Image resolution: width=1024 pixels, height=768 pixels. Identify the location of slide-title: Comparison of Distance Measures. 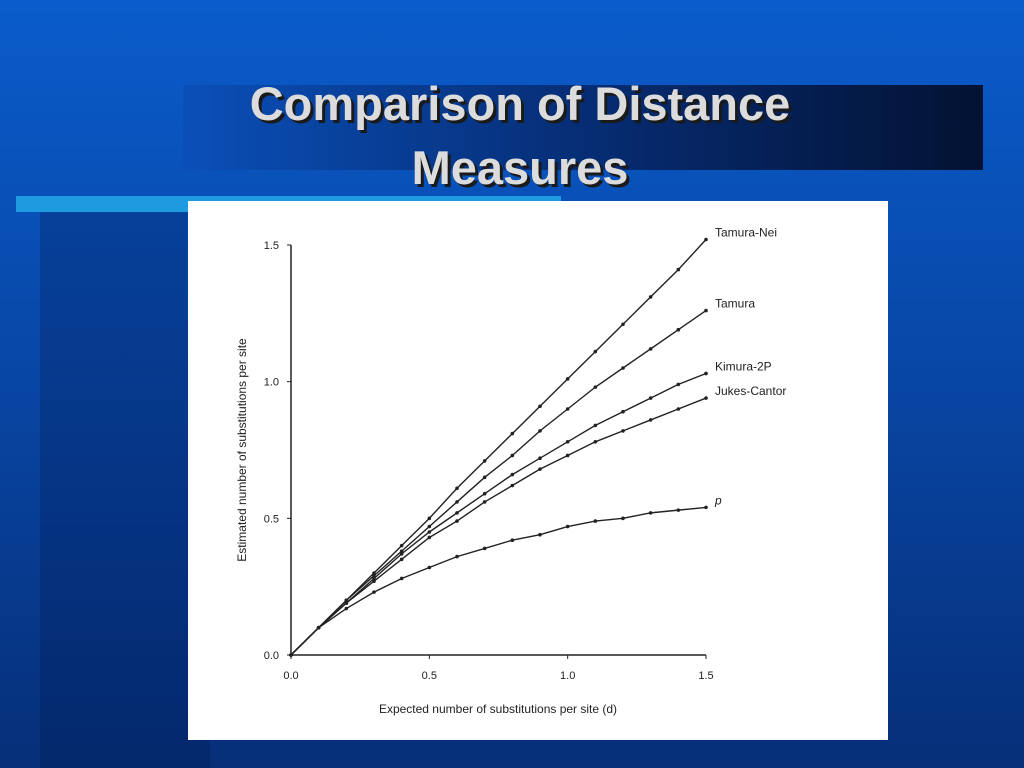
(520, 135).